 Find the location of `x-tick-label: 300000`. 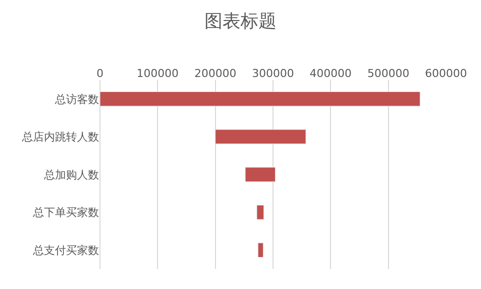

x-tick-label: 300000 is located at coordinates (273, 73).